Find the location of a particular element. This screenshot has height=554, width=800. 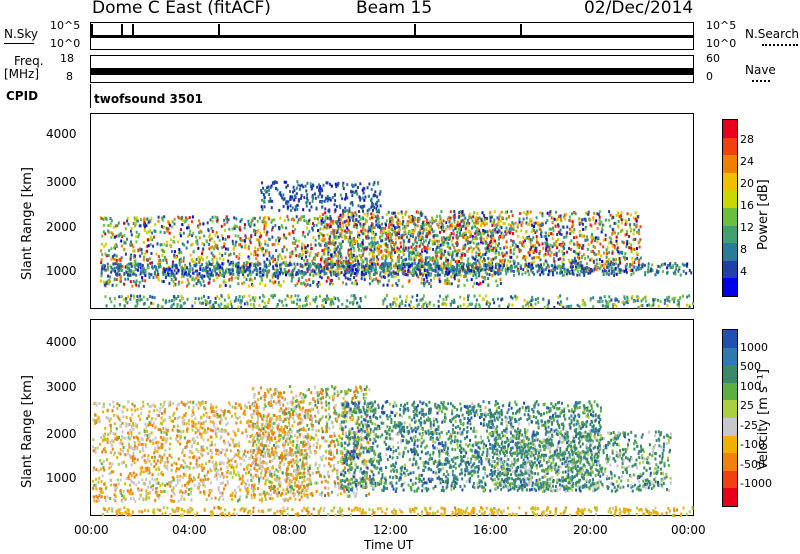

colorbar-tick-label: 100 is located at coordinates (750, 386).